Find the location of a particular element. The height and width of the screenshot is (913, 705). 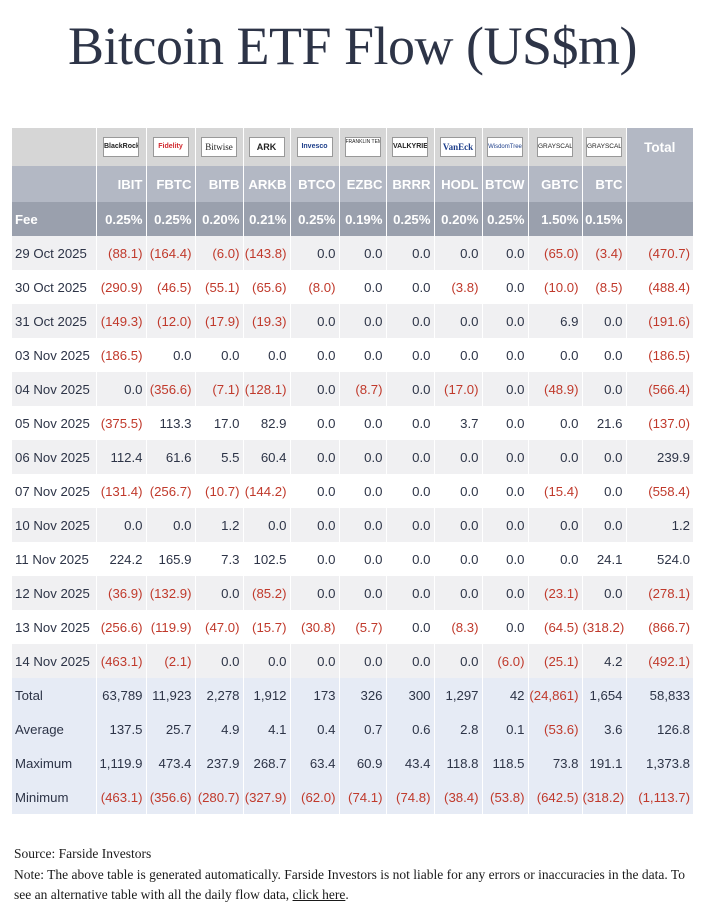

ticker-header: HODL is located at coordinates (457, 184).